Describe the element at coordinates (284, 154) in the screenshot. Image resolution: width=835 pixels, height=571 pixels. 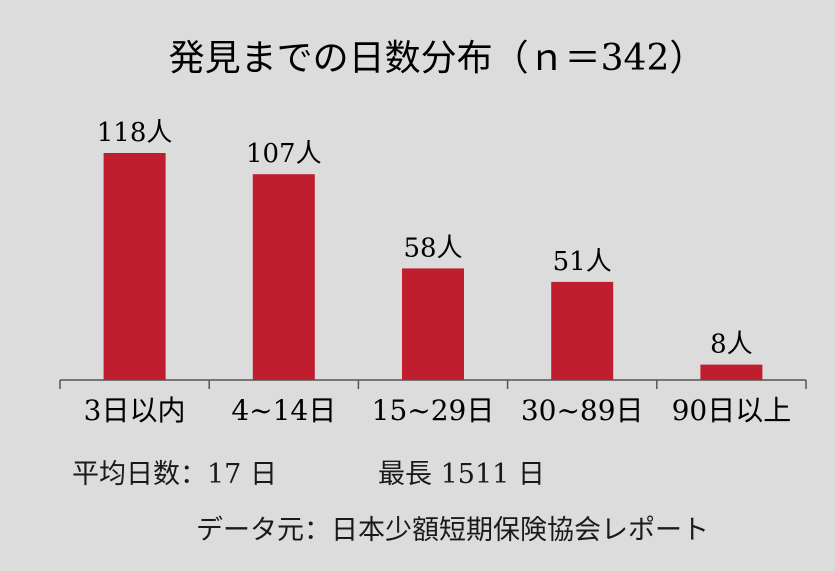
I see `value-label-1: 107人` at that location.